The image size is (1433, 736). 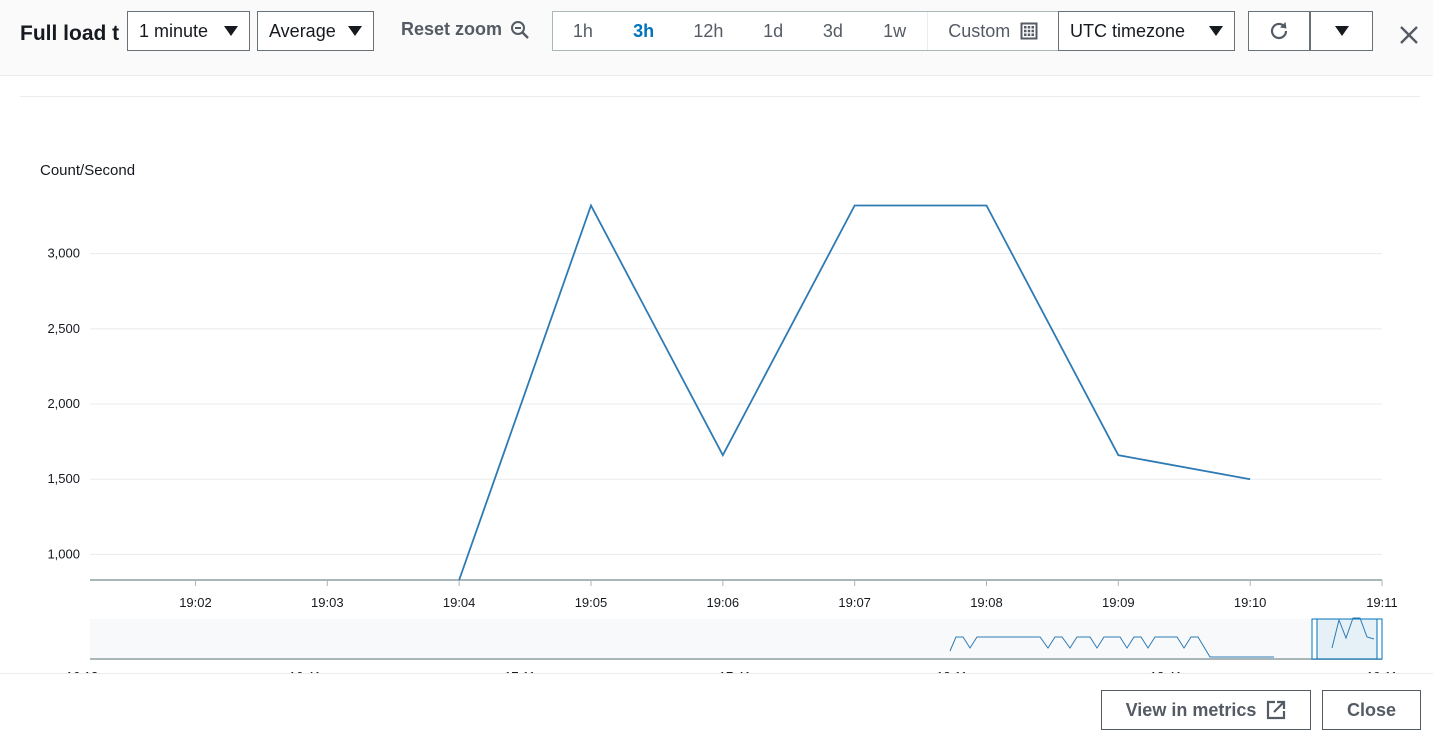 What do you see at coordinates (708, 30) in the screenshot?
I see `range-12h: 12h` at bounding box center [708, 30].